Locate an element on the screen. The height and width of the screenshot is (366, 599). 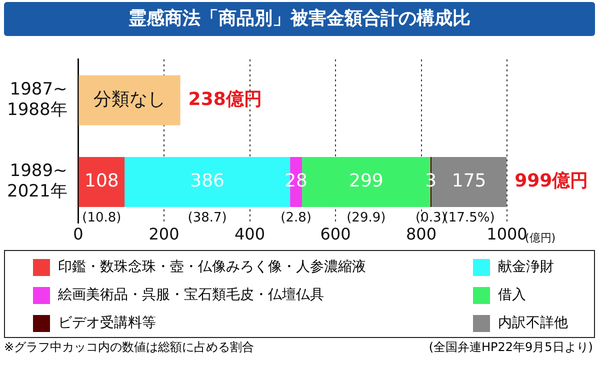
text: (全国弁連HP22年9月5日より) is located at coordinates (510, 347).